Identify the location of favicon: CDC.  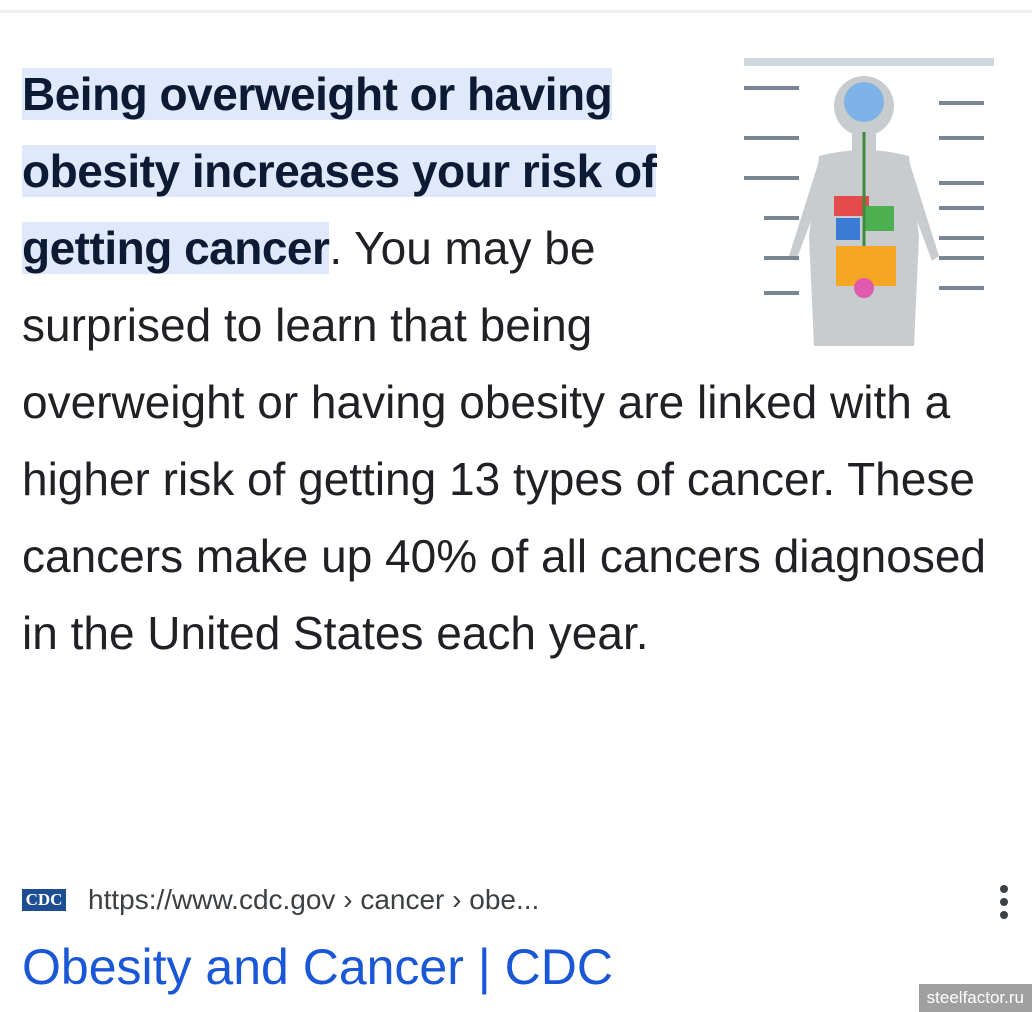
(44, 900).